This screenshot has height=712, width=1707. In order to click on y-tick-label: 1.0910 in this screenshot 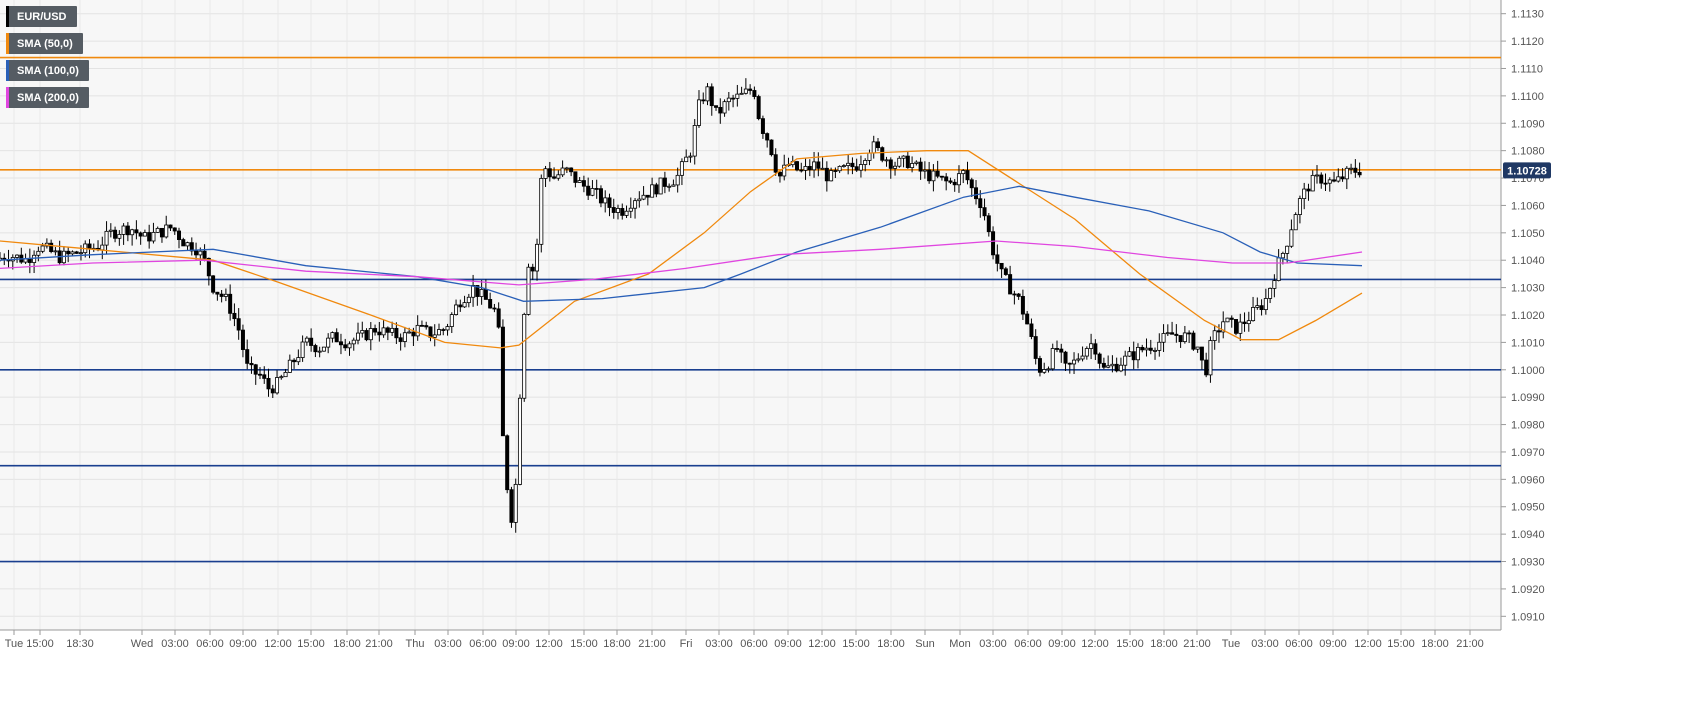, I will do `click(1528, 617)`.